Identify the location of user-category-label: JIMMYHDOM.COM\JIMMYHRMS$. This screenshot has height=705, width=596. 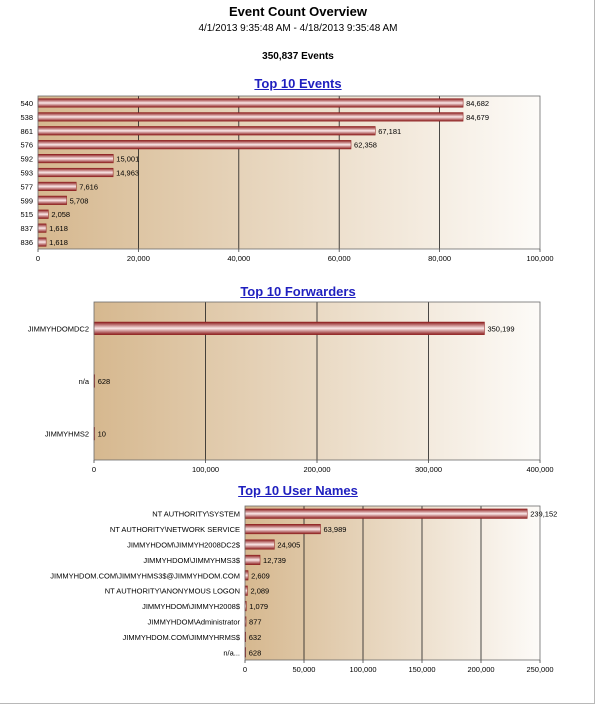
(182, 637).